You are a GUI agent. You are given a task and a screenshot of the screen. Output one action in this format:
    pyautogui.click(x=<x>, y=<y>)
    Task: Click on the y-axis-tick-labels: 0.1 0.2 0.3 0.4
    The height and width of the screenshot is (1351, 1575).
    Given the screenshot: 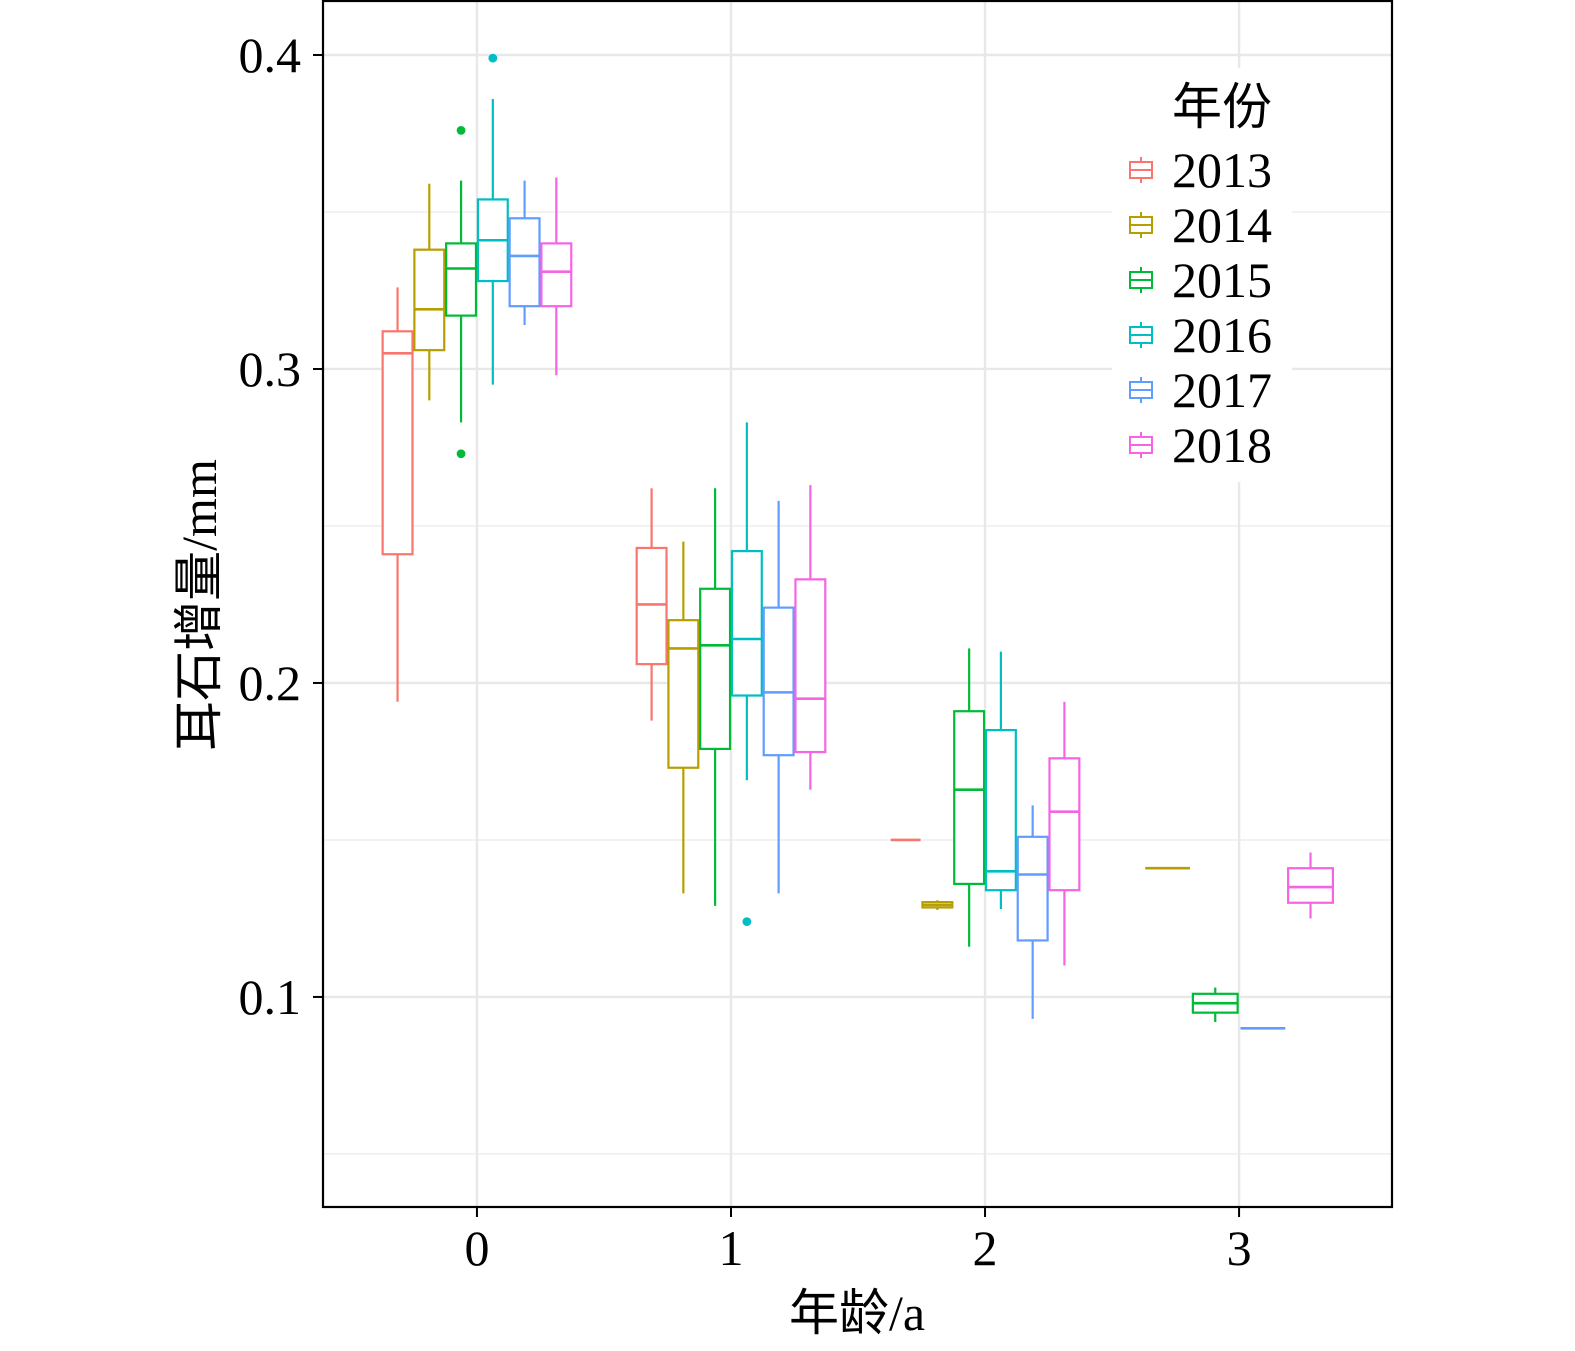 What is the action you would take?
    pyautogui.click(x=270, y=526)
    